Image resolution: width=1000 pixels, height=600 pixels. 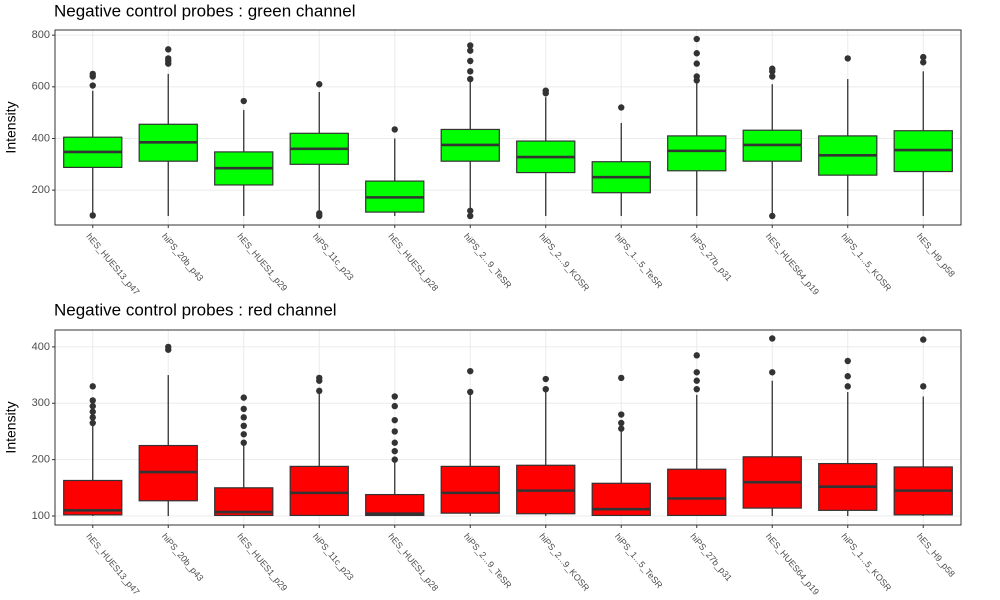 What do you see at coordinates (41, 138) in the screenshot?
I see `y-tick-label: 400` at bounding box center [41, 138].